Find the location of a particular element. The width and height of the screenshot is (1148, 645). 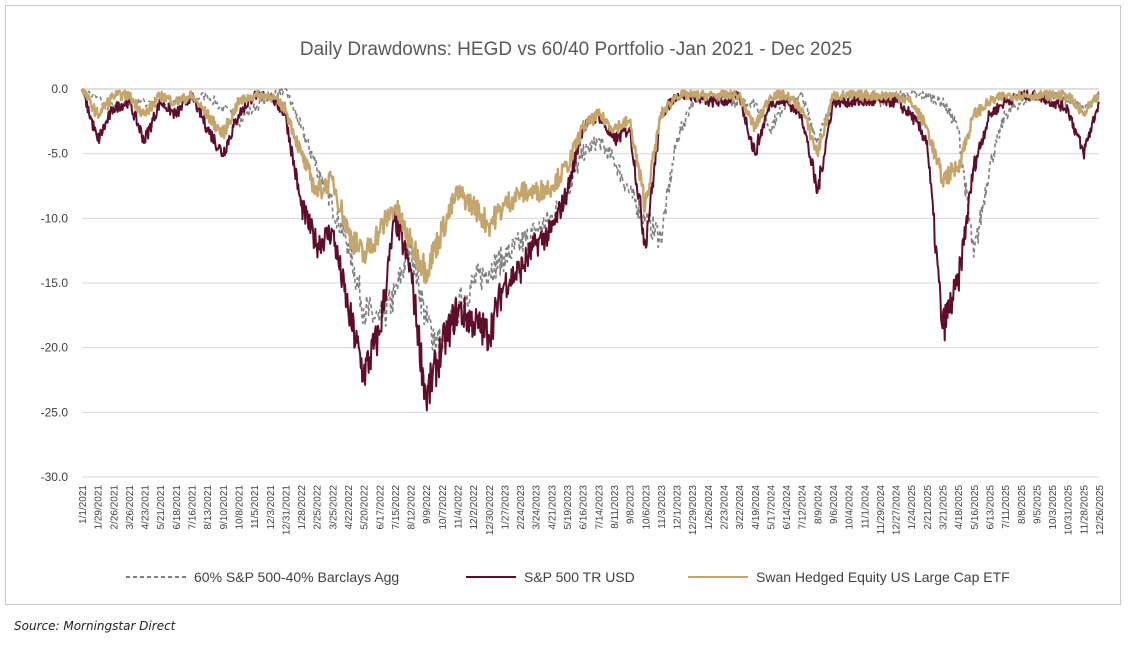

x-tick-label: 12/26/2025 is located at coordinates (1100, 510).